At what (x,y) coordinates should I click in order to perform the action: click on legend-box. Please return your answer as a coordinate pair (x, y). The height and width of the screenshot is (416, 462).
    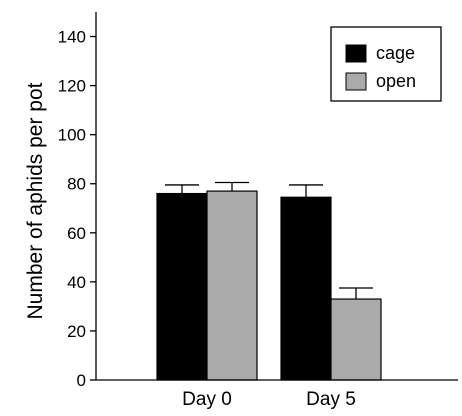
    Looking at the image, I should click on (386, 64).